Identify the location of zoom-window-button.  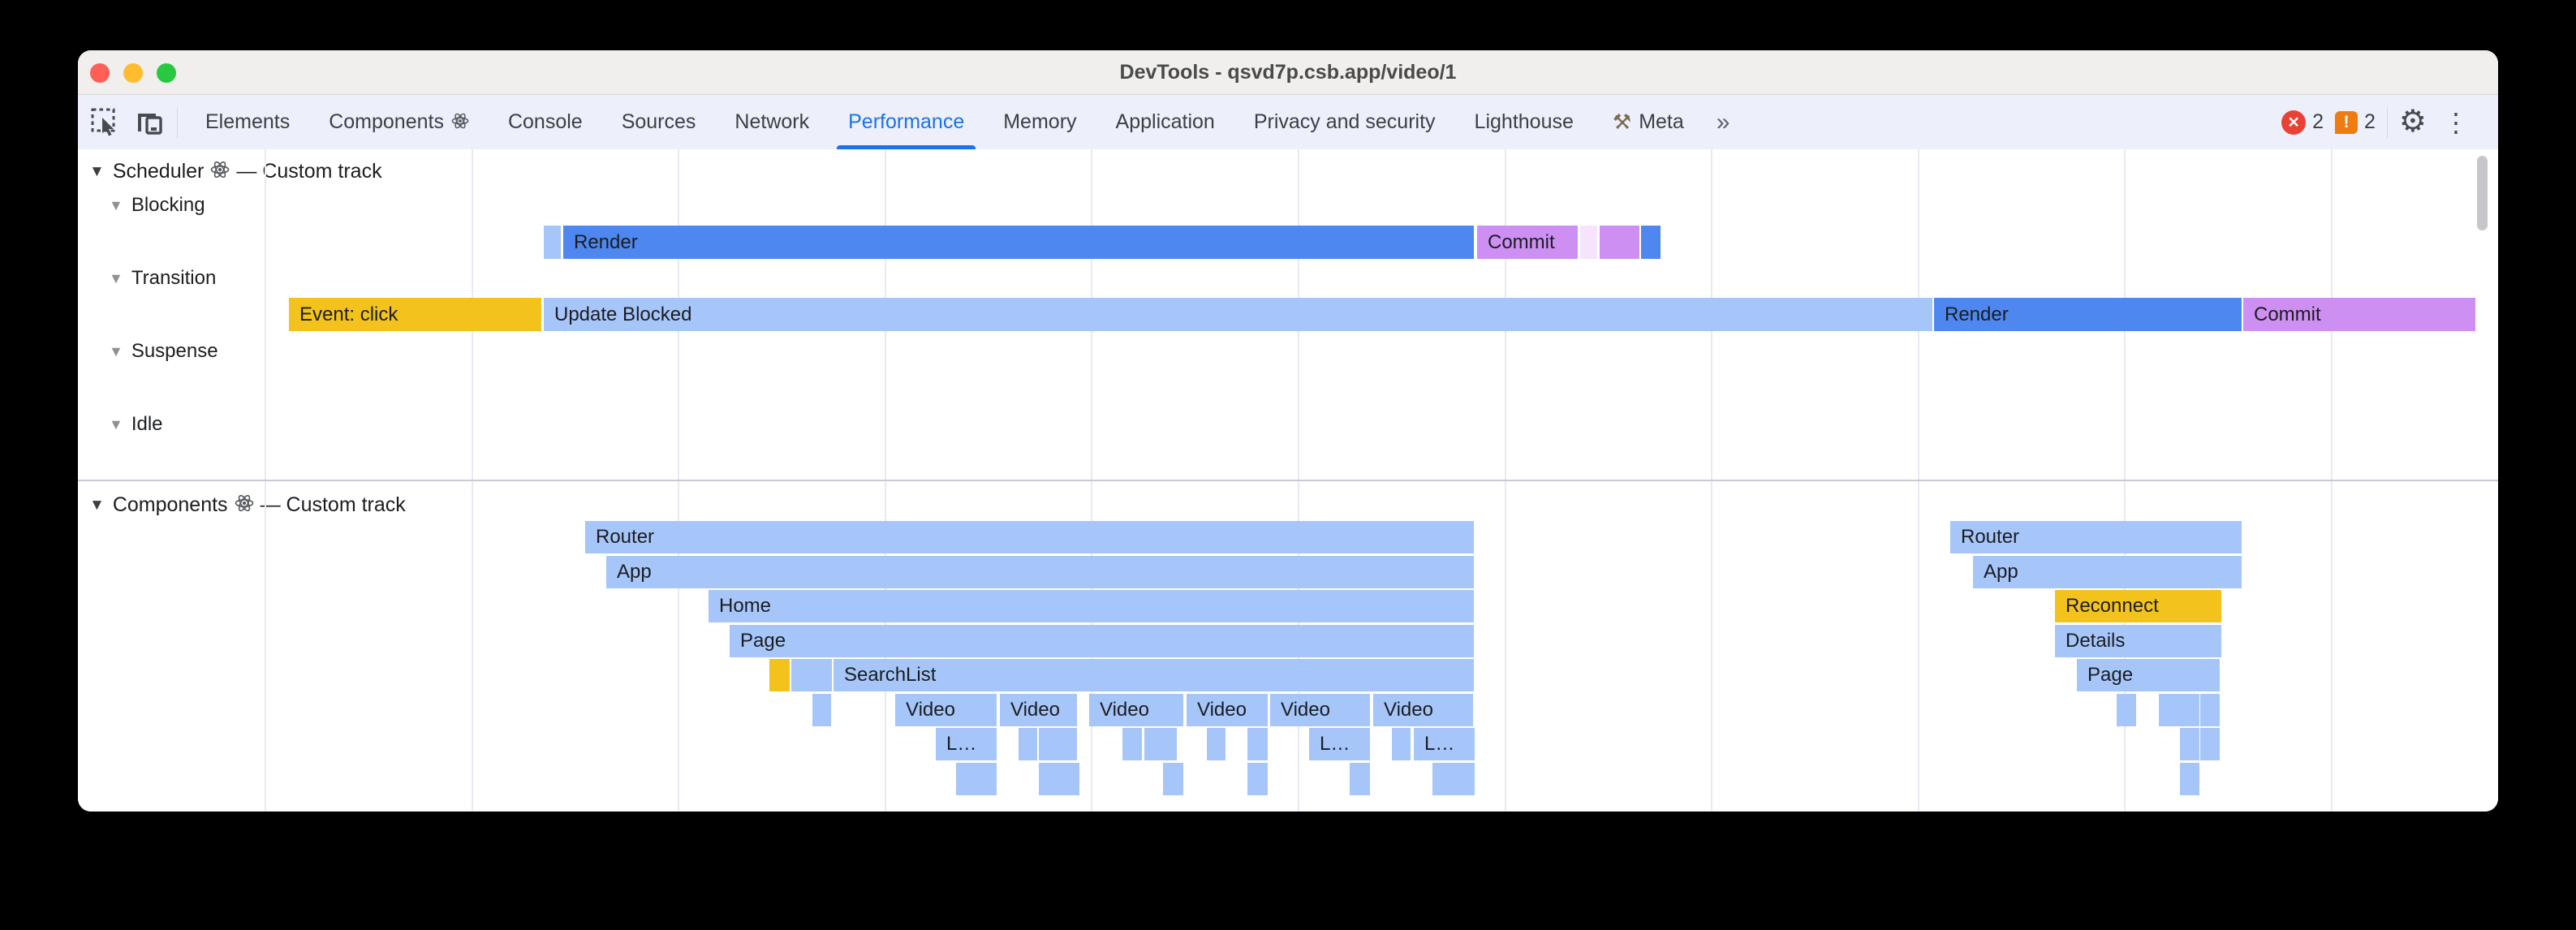
(167, 73).